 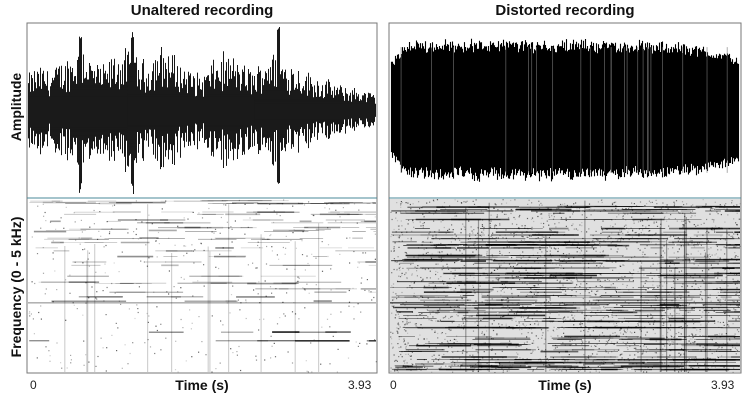 What do you see at coordinates (33, 385) in the screenshot?
I see `tick-left-start: 0` at bounding box center [33, 385].